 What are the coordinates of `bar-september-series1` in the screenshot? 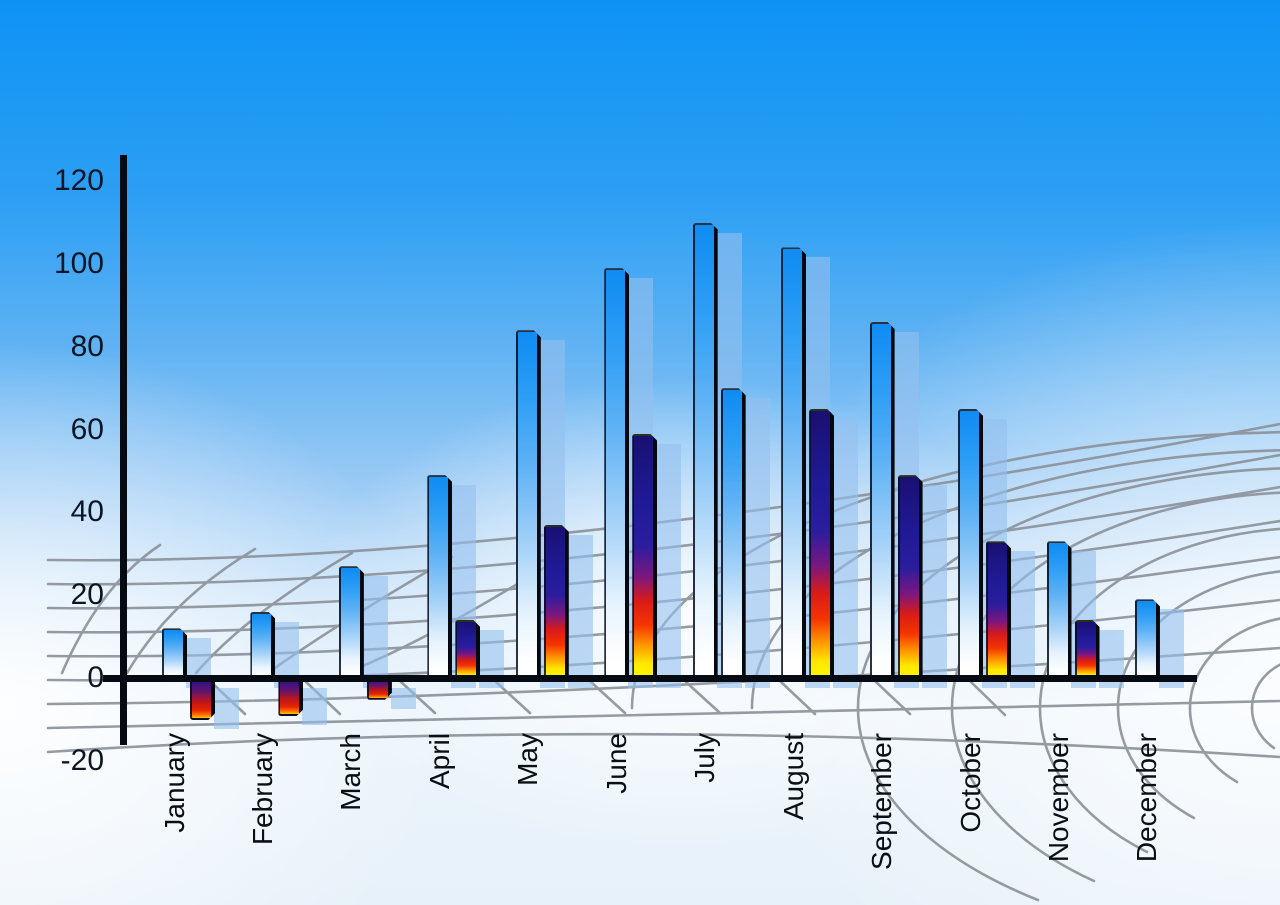 It's located at (882, 500).